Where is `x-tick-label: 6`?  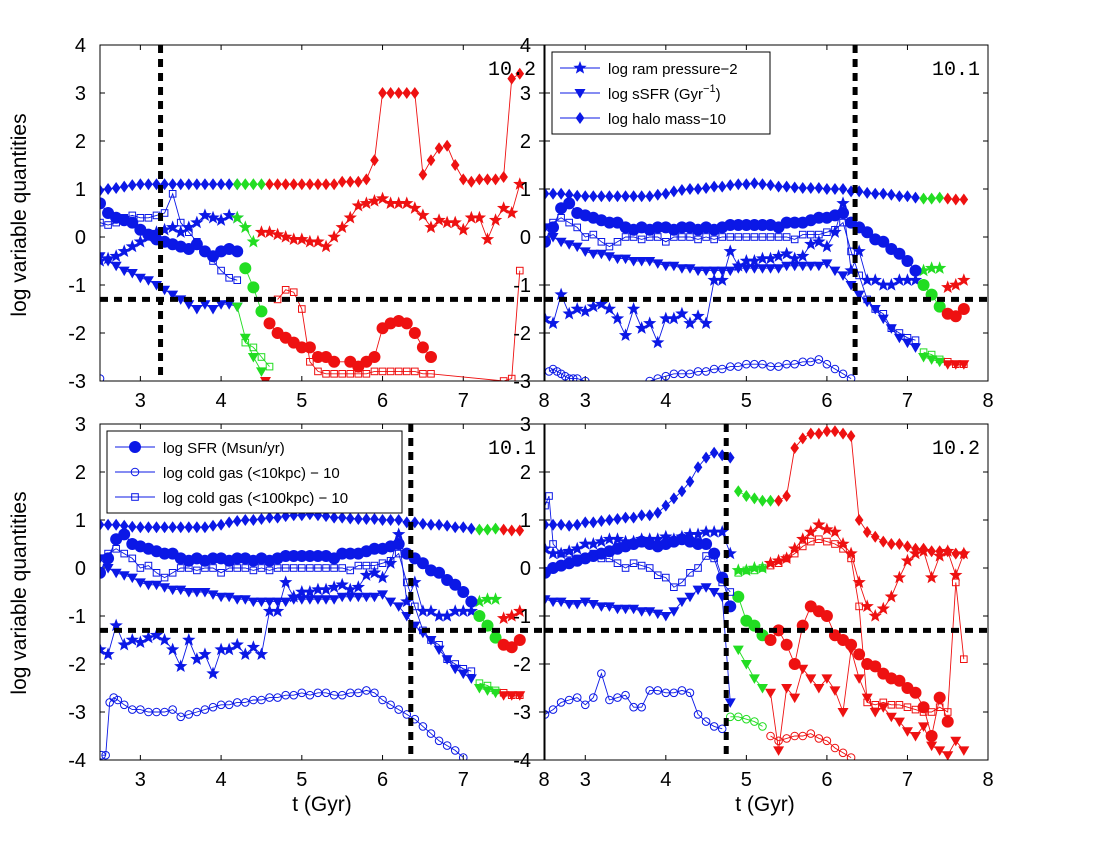 x-tick-label: 6 is located at coordinates (826, 780).